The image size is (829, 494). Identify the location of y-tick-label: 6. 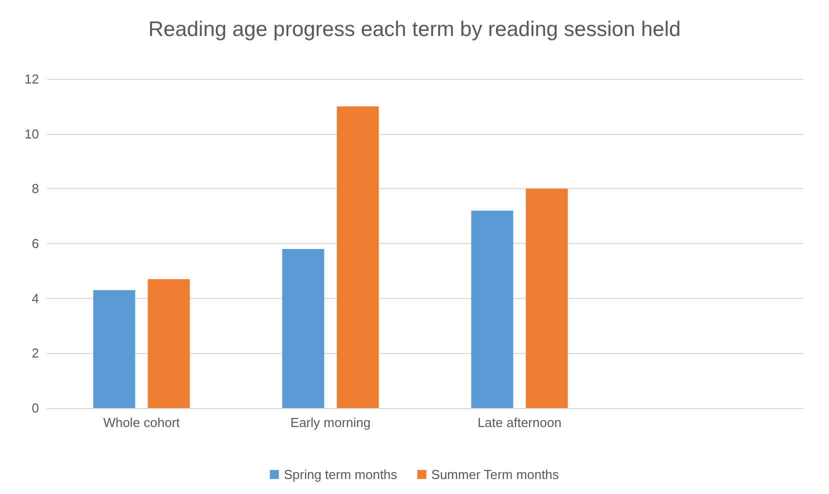
(35, 243).